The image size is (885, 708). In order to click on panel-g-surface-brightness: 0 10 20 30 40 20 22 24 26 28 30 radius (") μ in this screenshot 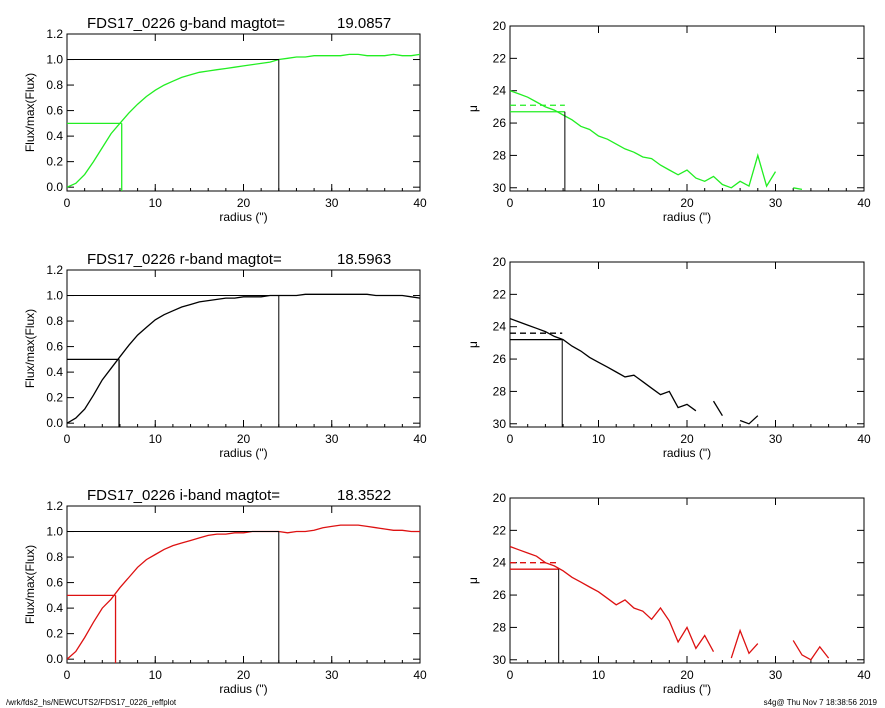, I will do `click(668, 121)`.